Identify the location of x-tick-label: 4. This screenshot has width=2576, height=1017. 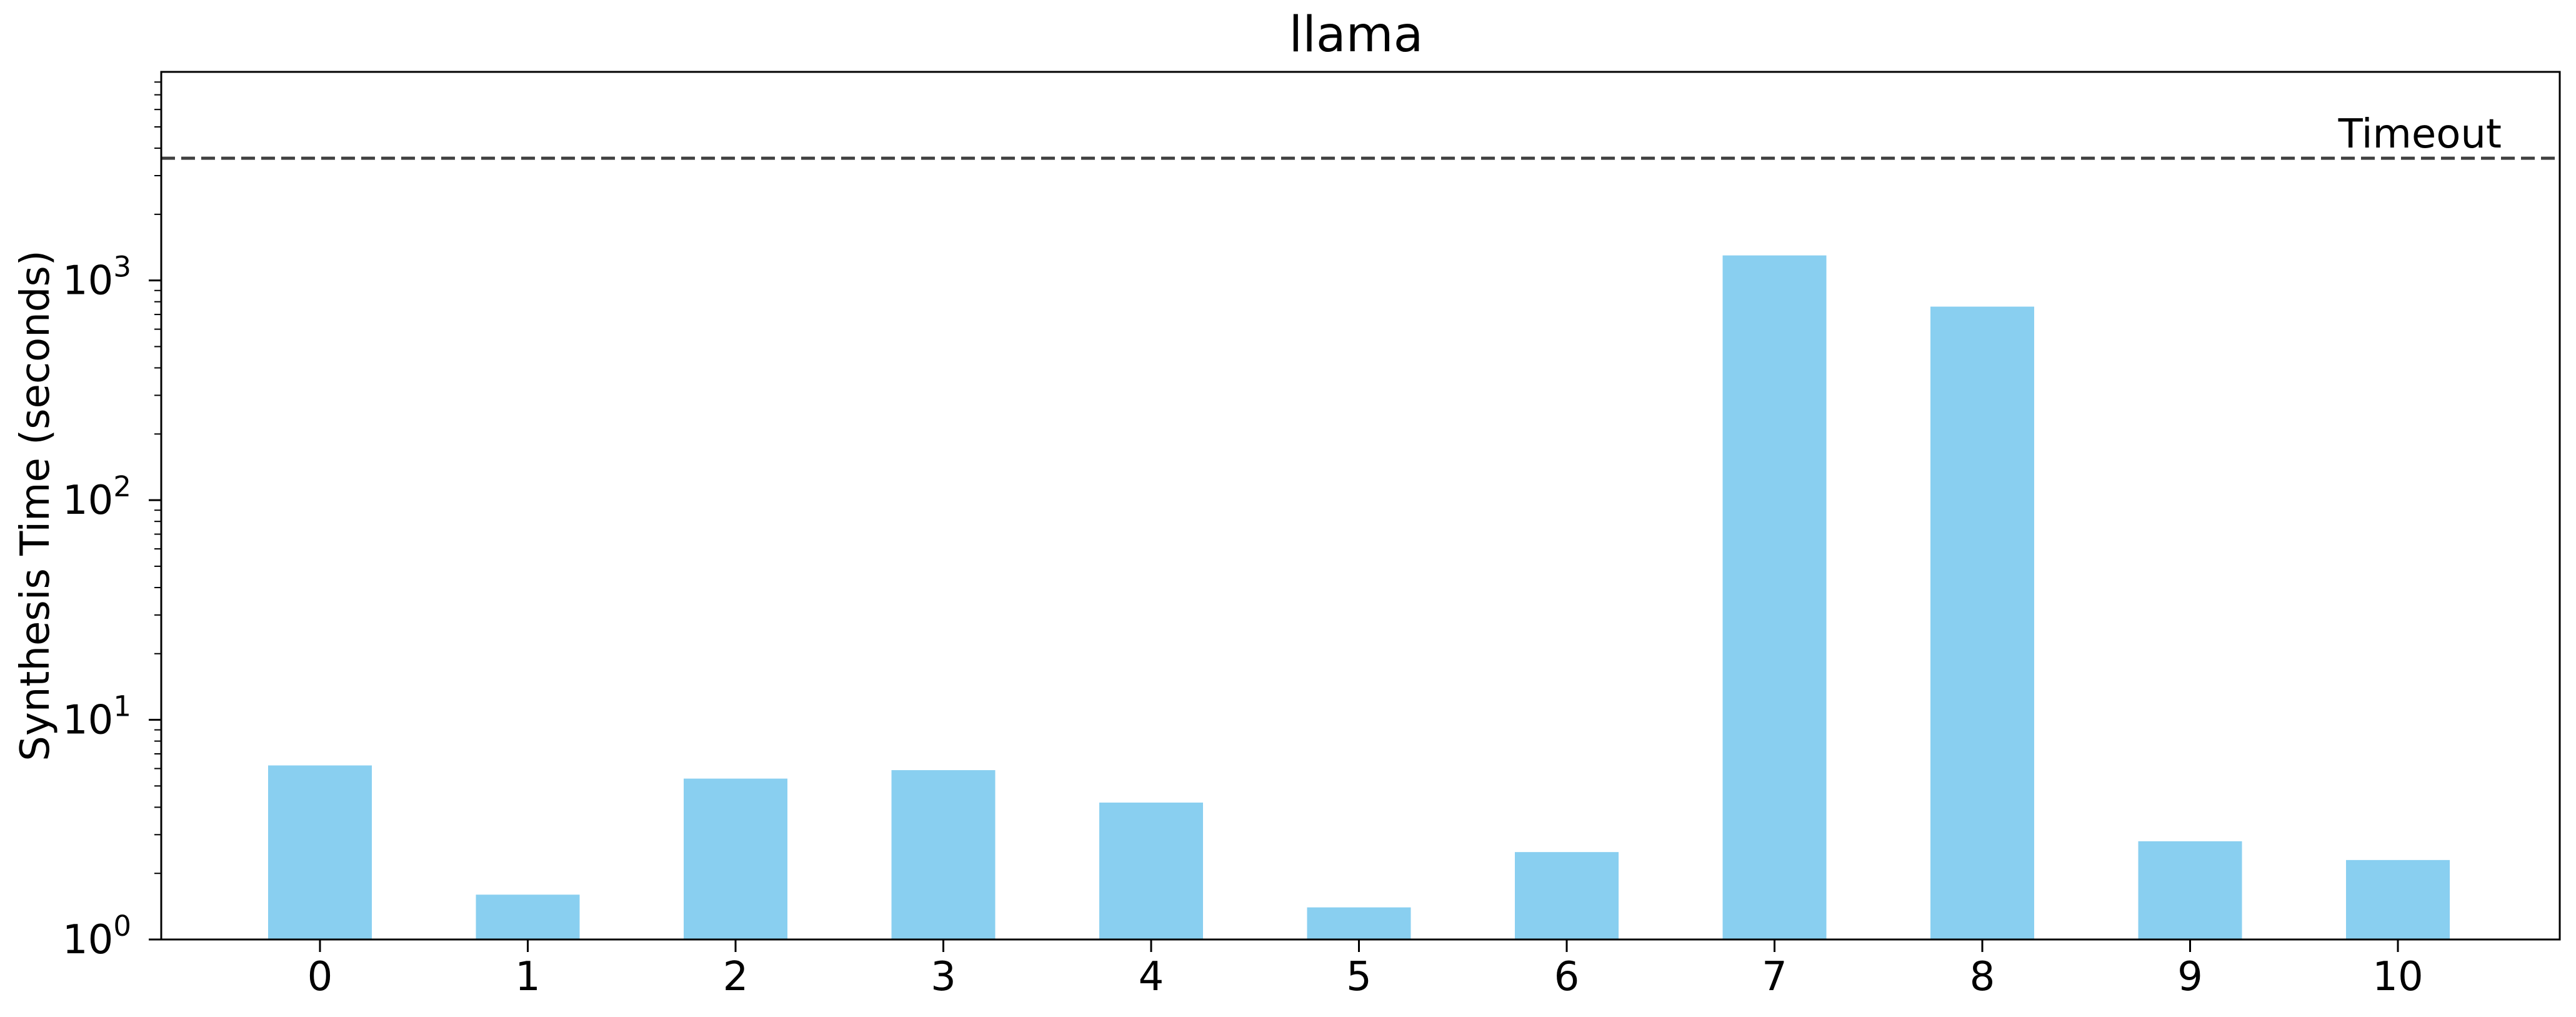
(1151, 977).